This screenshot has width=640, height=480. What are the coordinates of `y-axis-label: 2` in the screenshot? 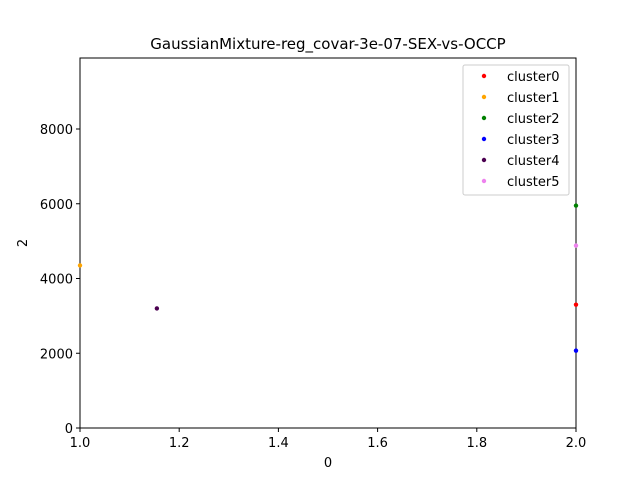 It's located at (23, 243).